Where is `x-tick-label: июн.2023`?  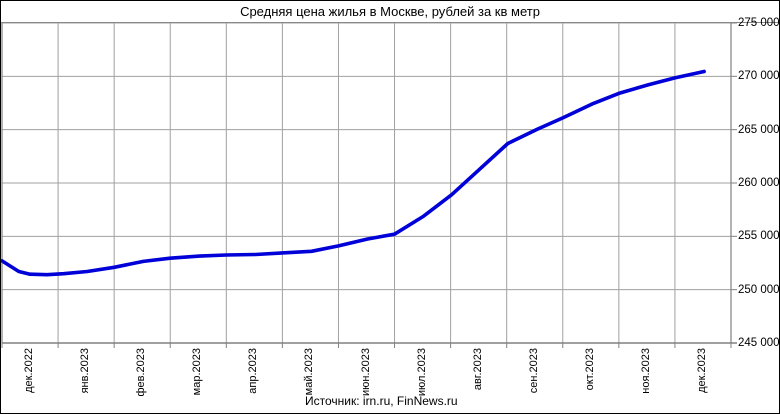
x-tick-label: июн.2023 is located at coordinates (365, 372).